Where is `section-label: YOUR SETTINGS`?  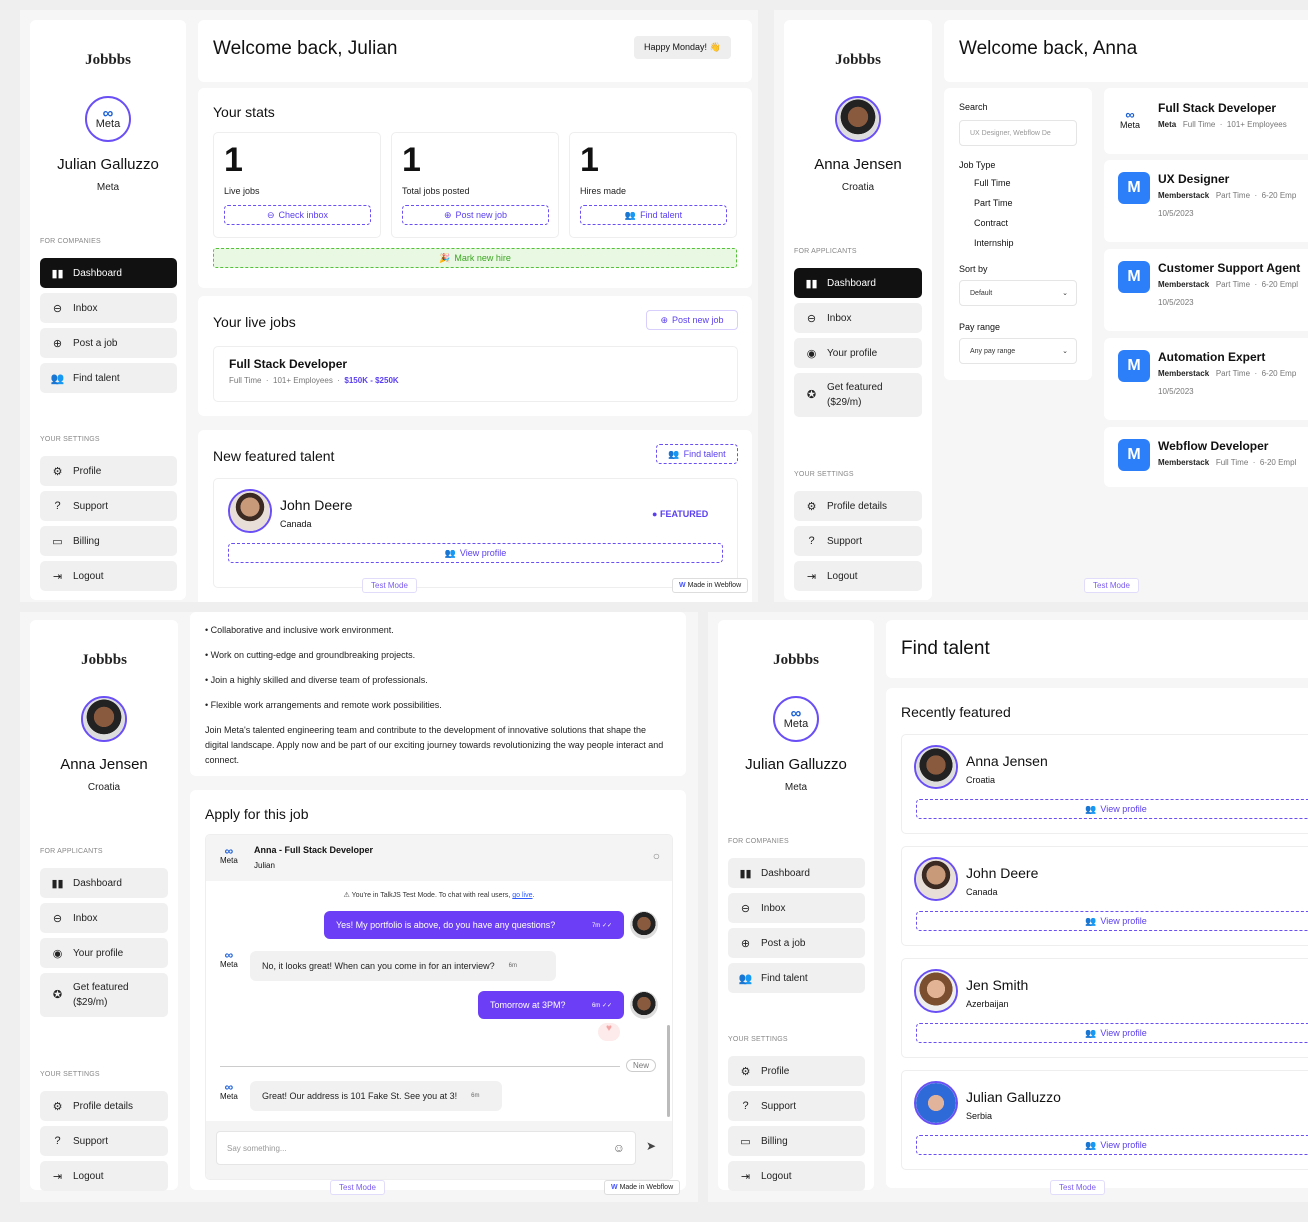
section-label: YOUR SETTINGS is located at coordinates (70, 439).